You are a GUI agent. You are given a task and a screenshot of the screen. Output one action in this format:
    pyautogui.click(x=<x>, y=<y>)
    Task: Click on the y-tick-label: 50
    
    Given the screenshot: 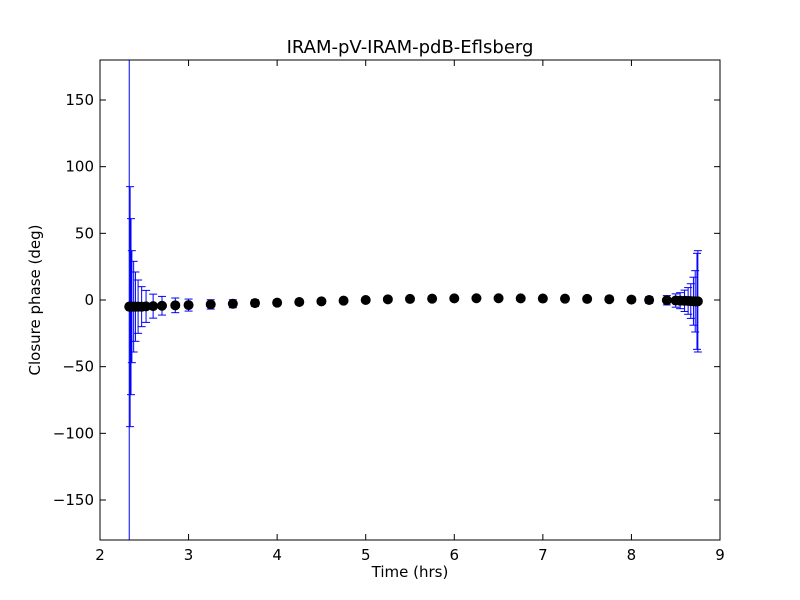 What is the action you would take?
    pyautogui.click(x=84, y=233)
    